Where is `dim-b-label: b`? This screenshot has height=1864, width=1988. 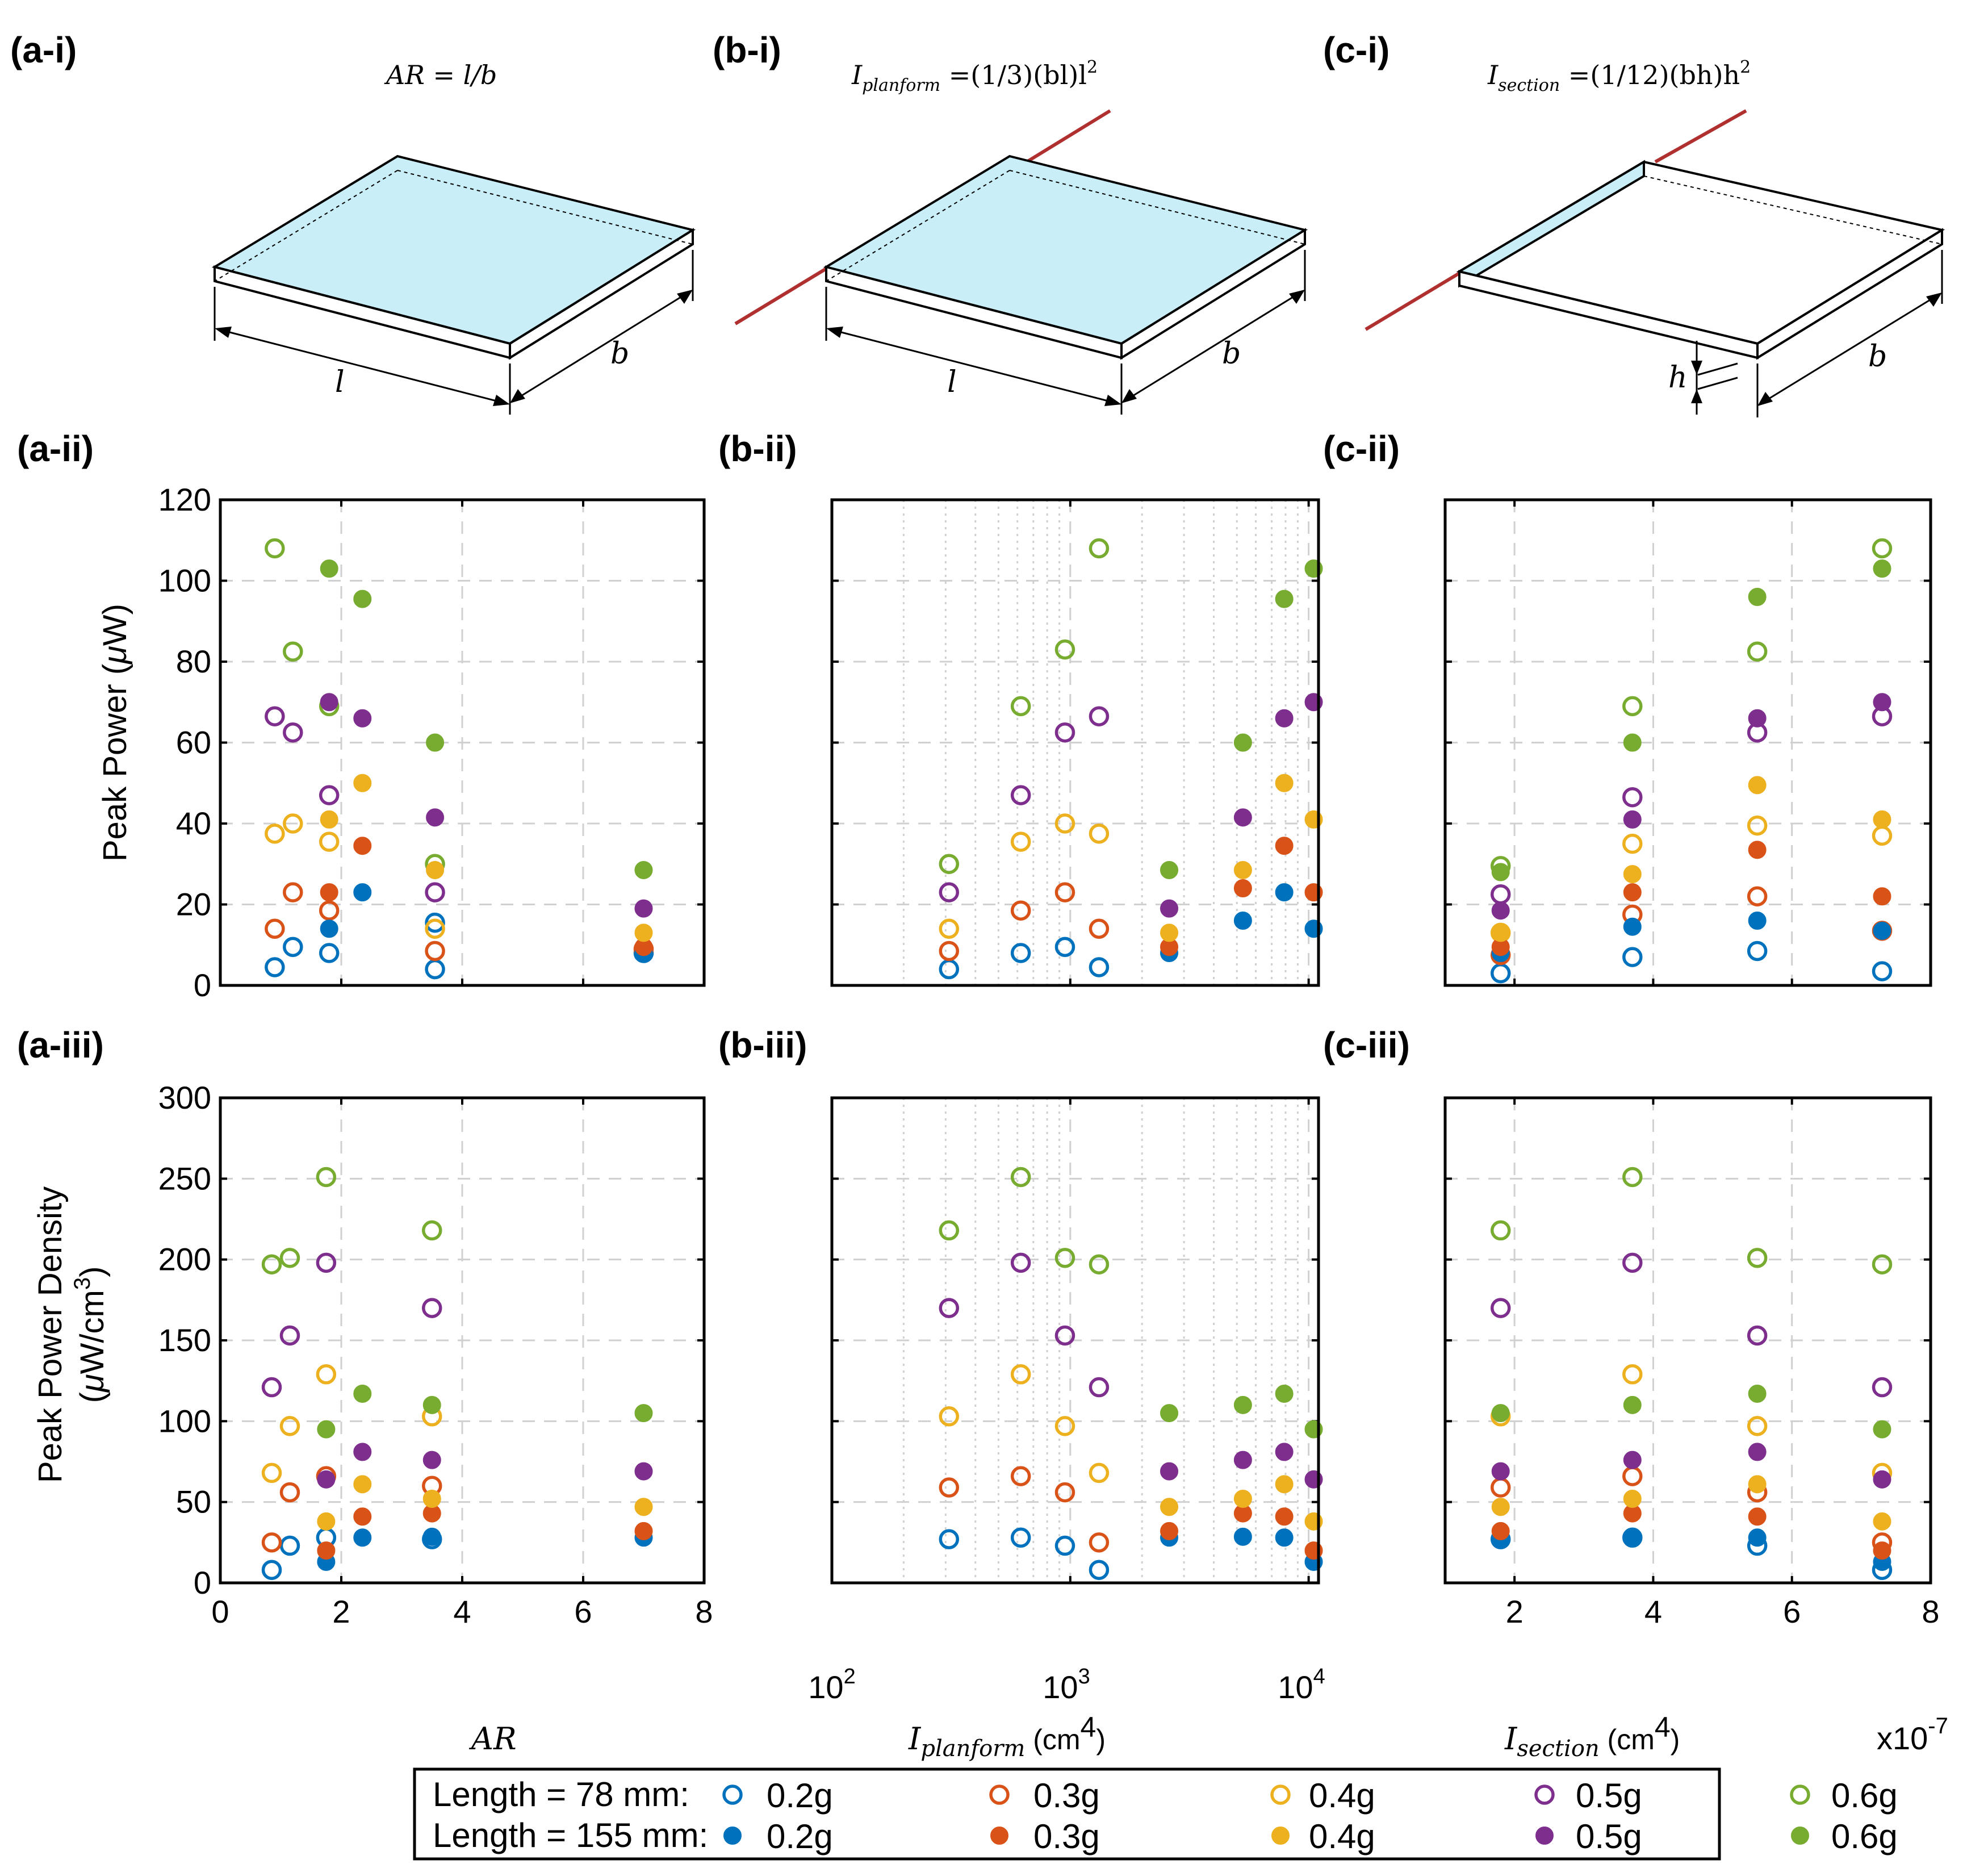
dim-b-label: b is located at coordinates (1231, 354).